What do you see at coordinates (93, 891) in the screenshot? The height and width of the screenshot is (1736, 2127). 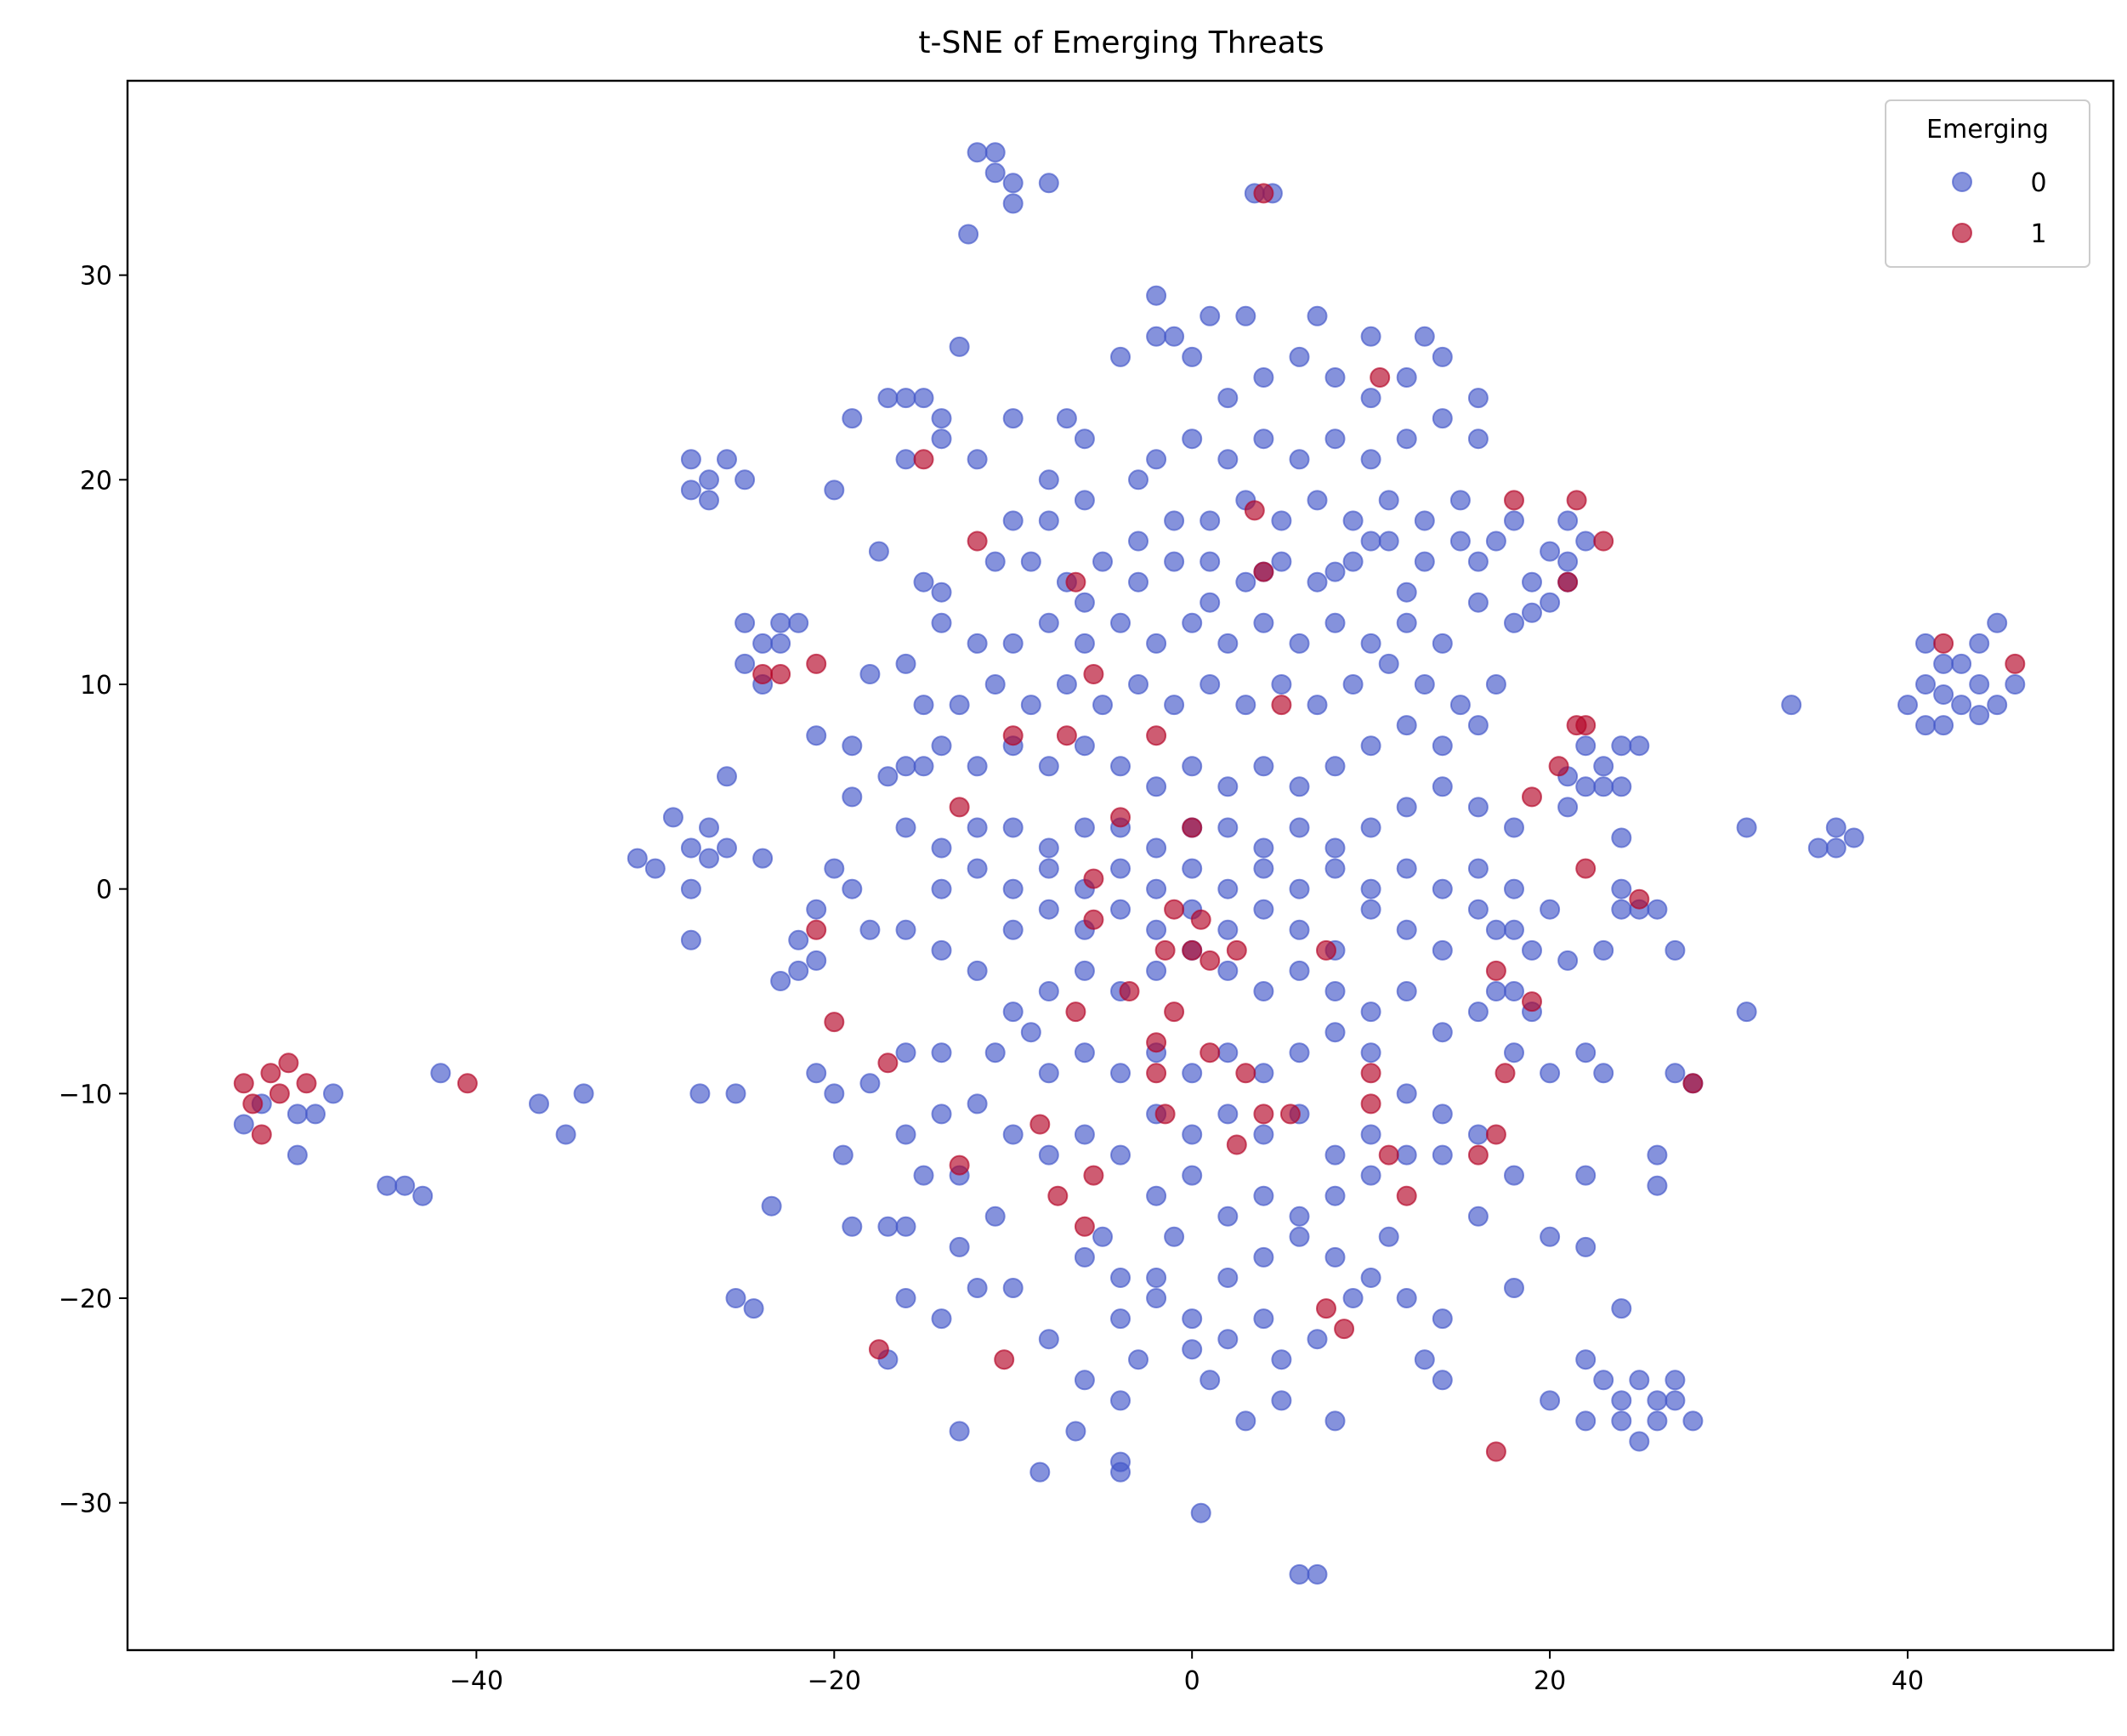 I see `y-axis-ticks: −30 −20 −10 0 10 20 30` at bounding box center [93, 891].